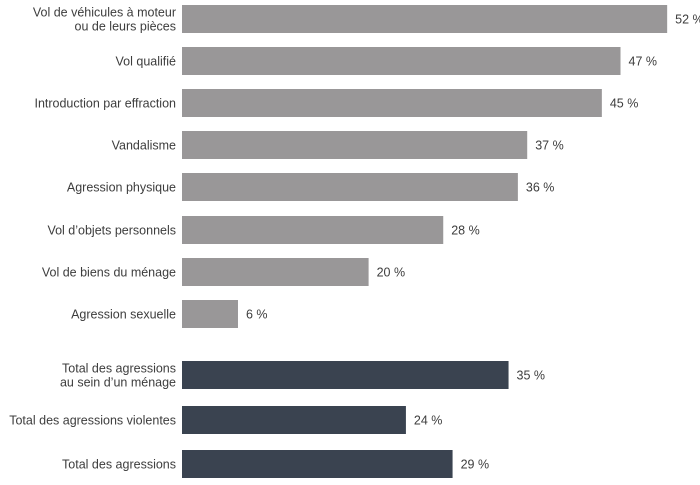 The image size is (700, 485). I want to click on value-label-9: 24 %, so click(428, 421).